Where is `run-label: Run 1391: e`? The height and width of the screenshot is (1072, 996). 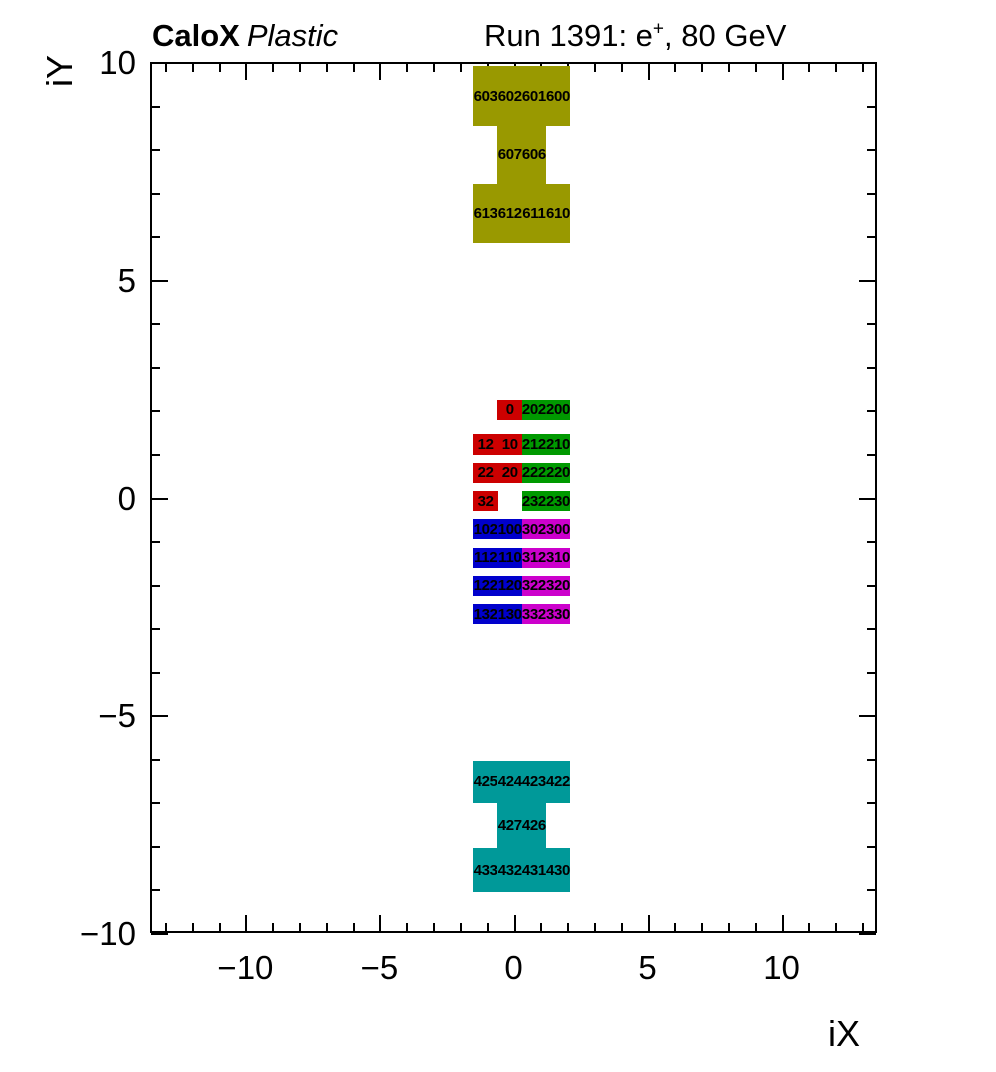 run-label: Run 1391: e is located at coordinates (568, 35).